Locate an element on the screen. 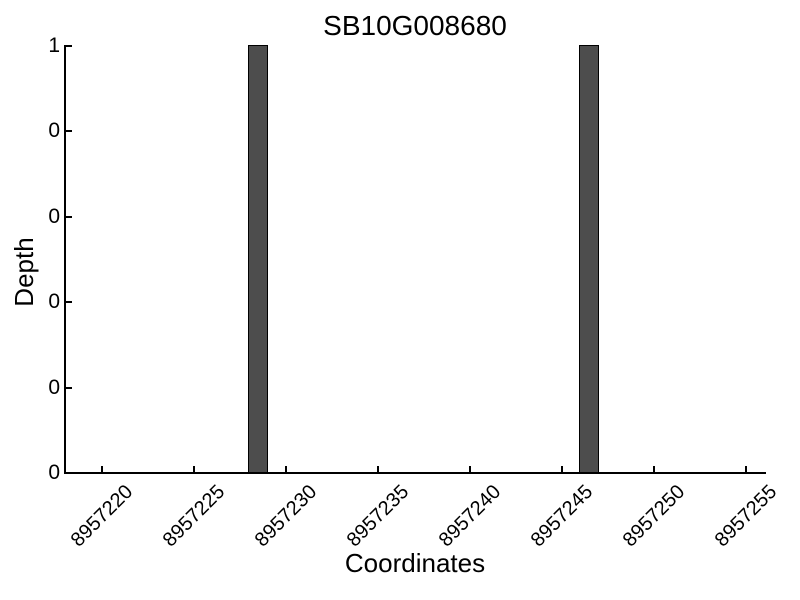 The image size is (800, 600). chart-title: SB10G008680 is located at coordinates (415, 25).